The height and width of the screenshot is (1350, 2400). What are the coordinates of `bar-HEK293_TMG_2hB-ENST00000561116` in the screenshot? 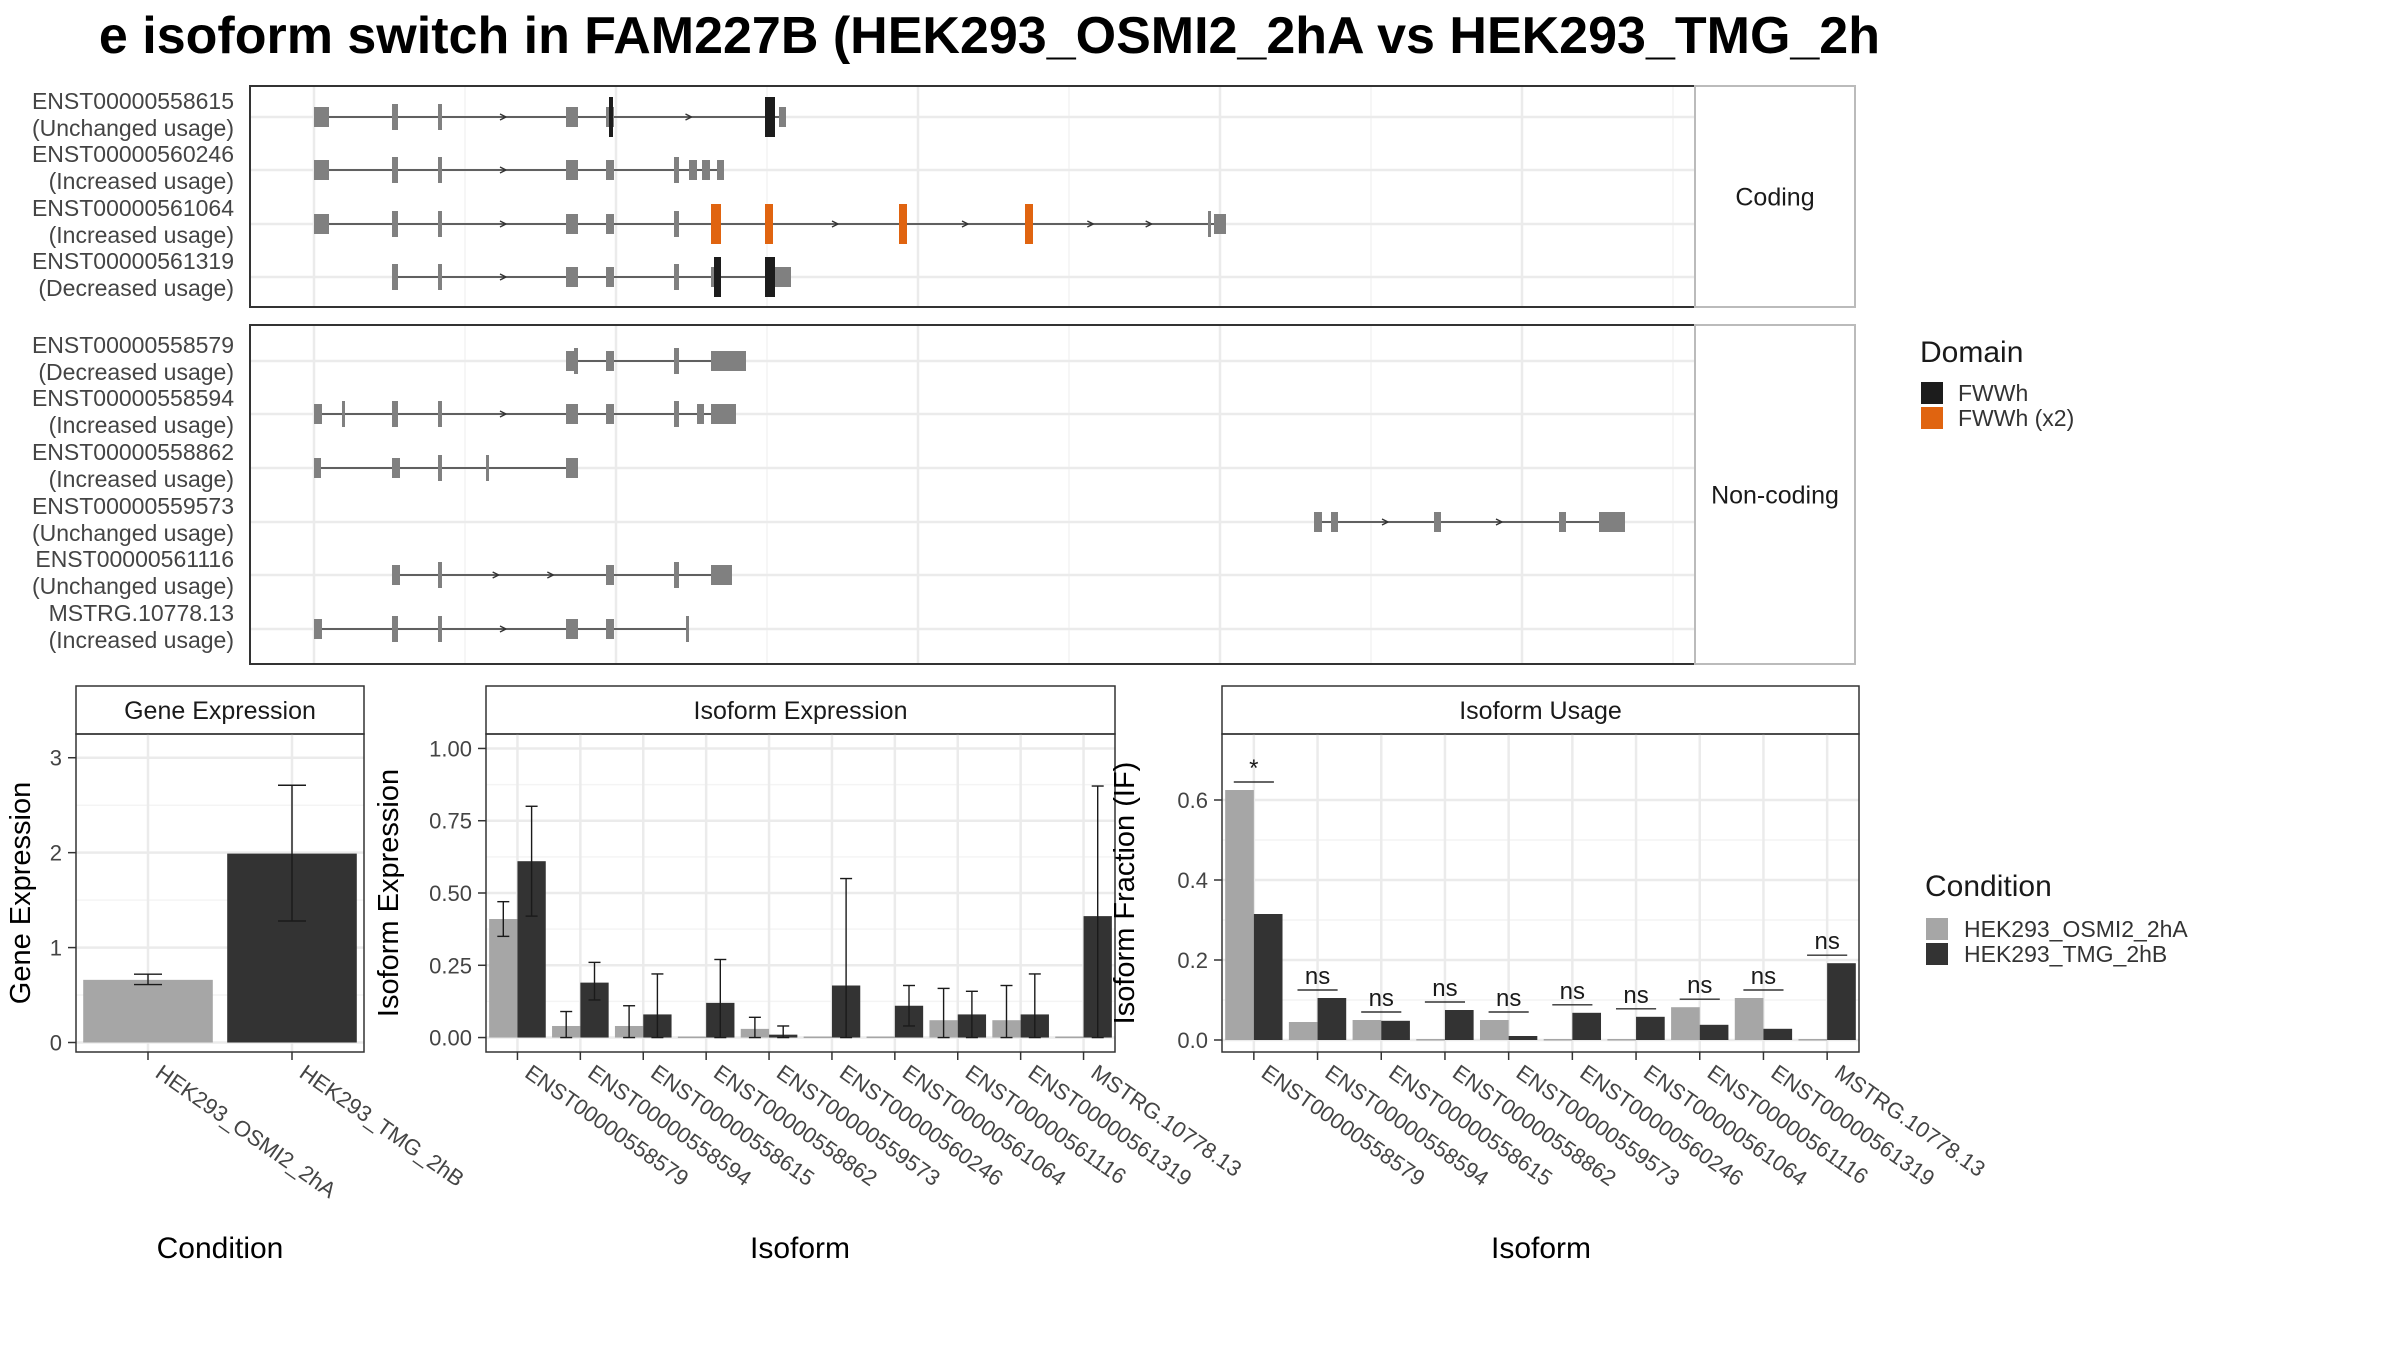 It's located at (1714, 1032).